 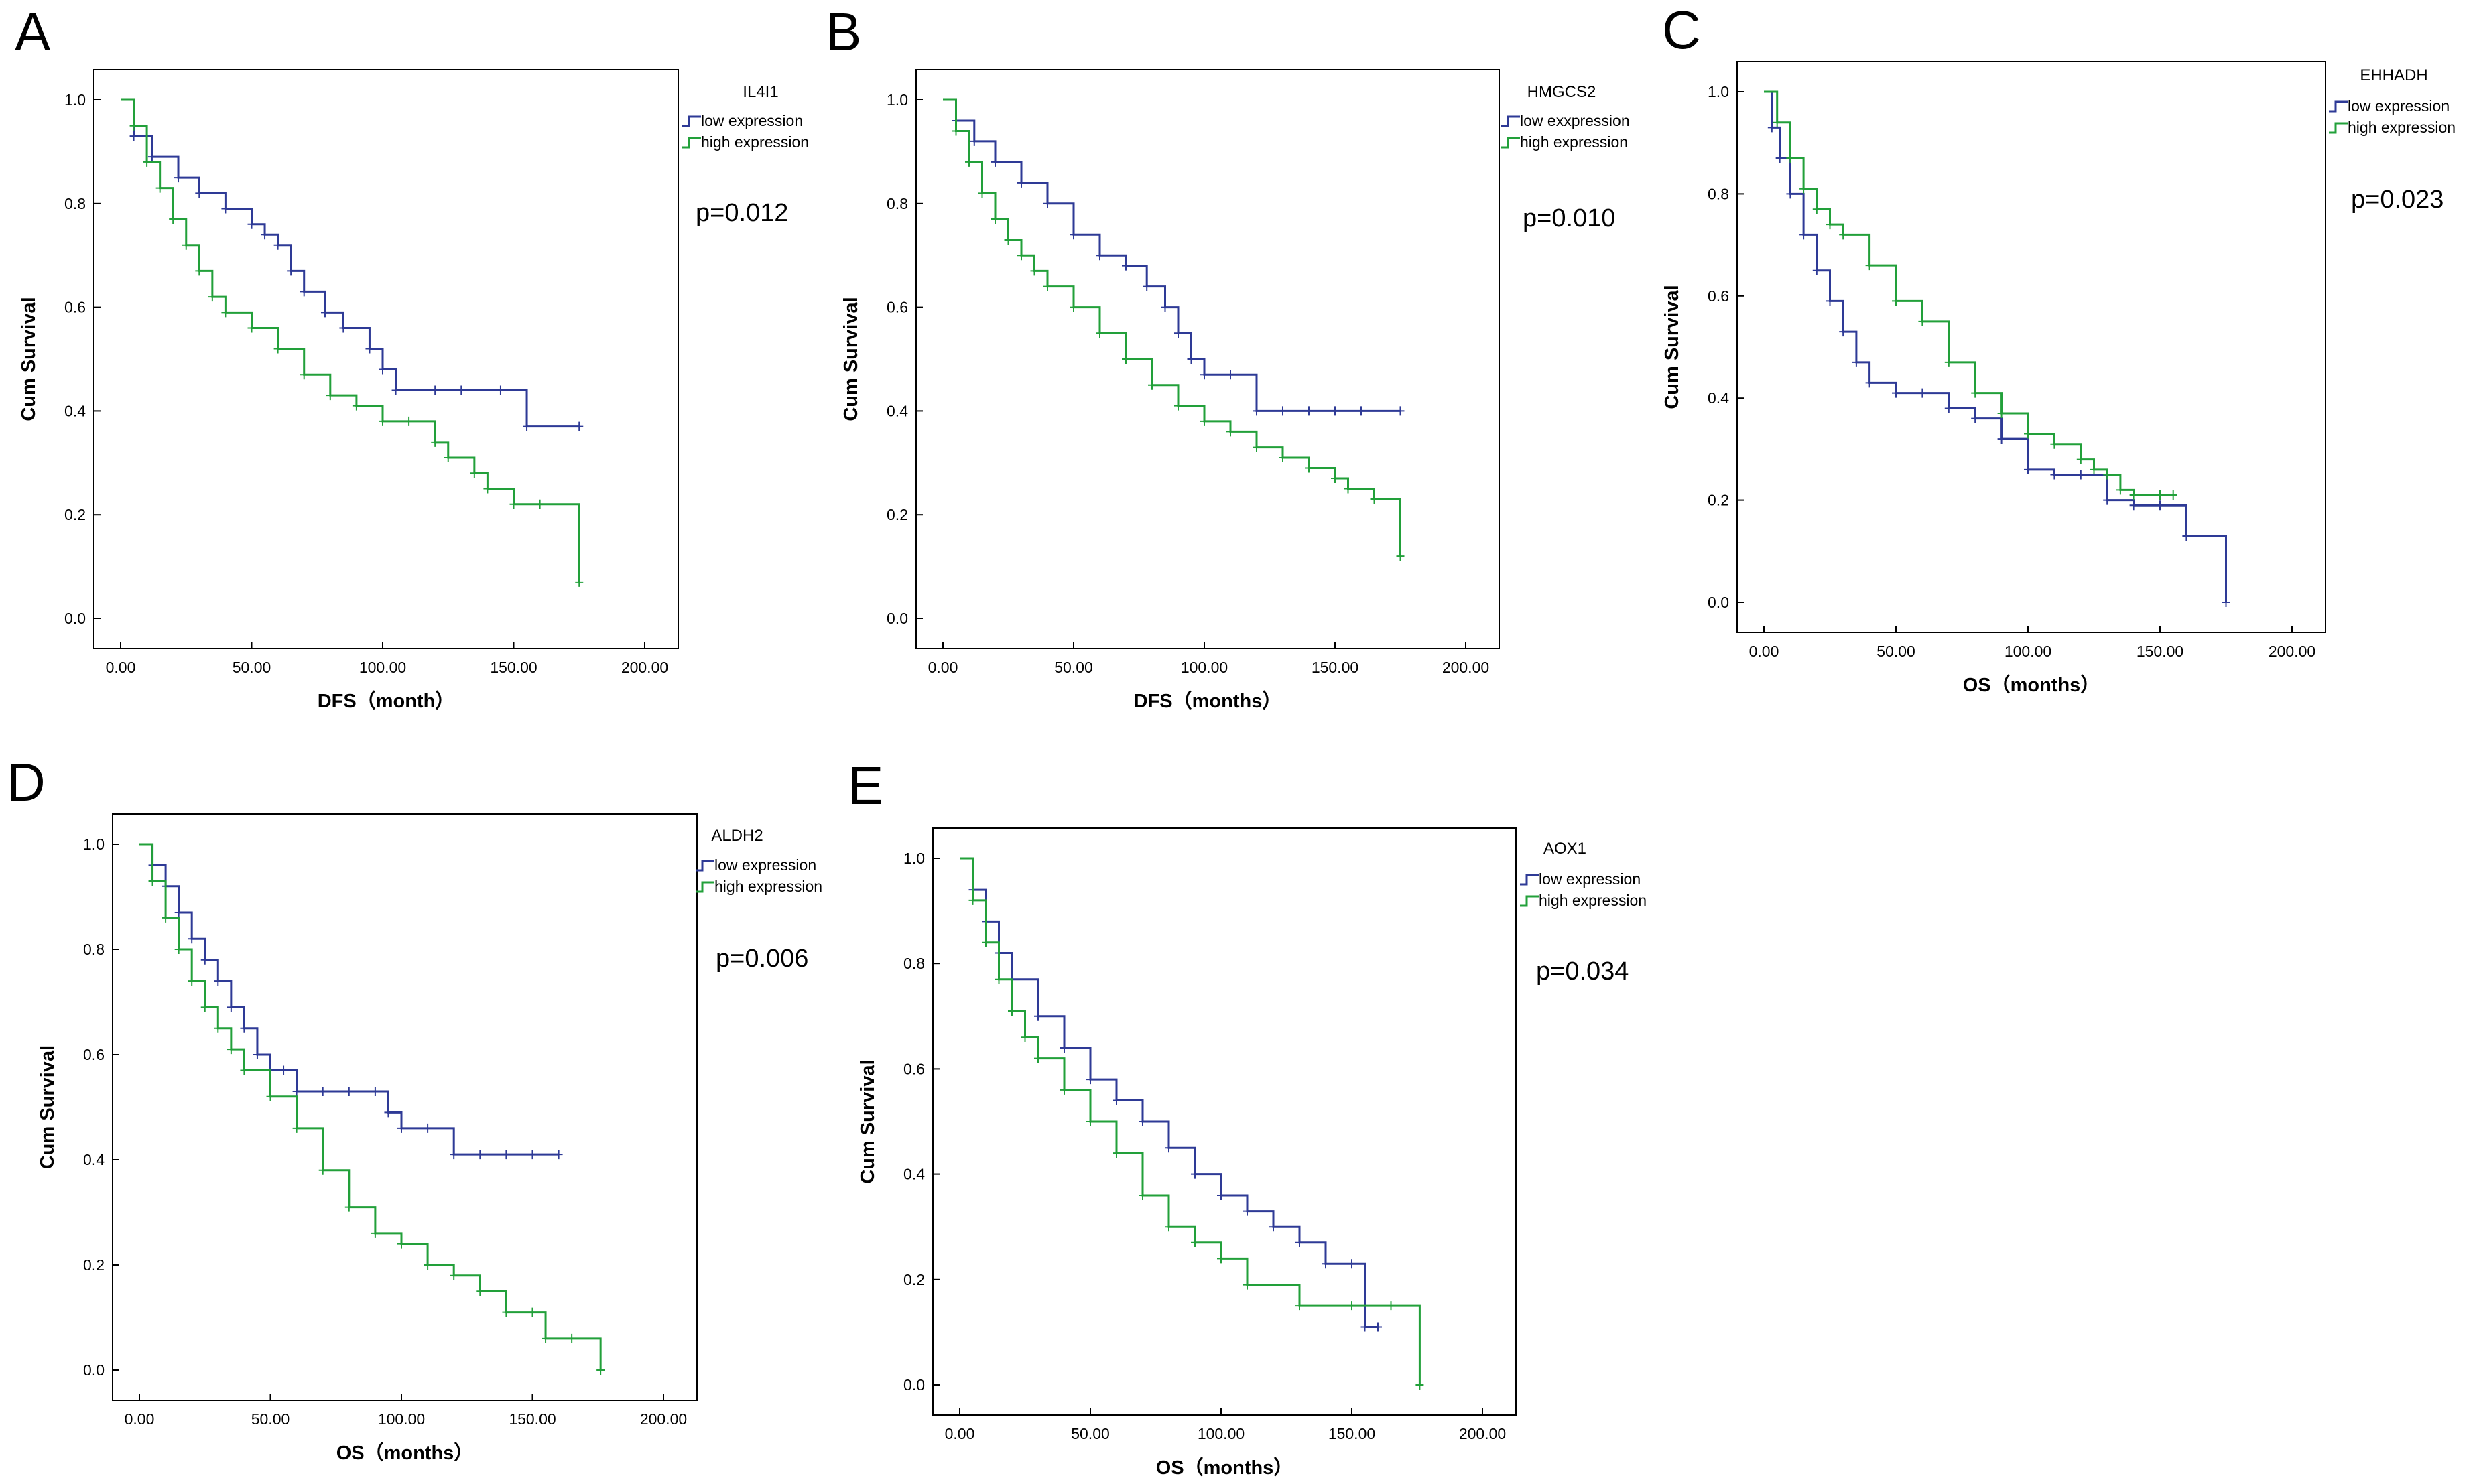 What do you see at coordinates (1090, 1433) in the screenshot?
I see `x-tick-label-e-1: 50.00` at bounding box center [1090, 1433].